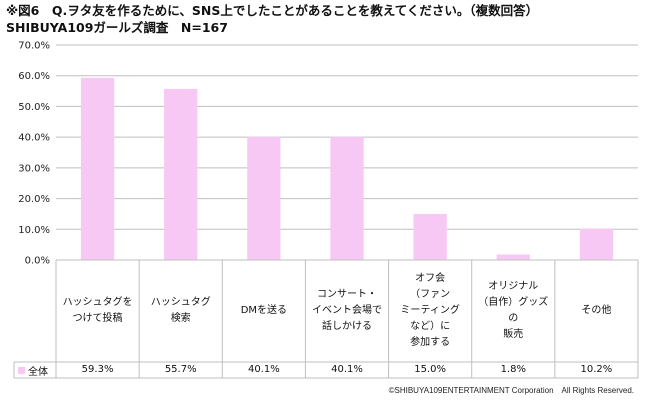  Describe the element at coordinates (513, 310) in the screenshot. I see `category-label: オリジナル （自作）グッズ の 販売` at that location.